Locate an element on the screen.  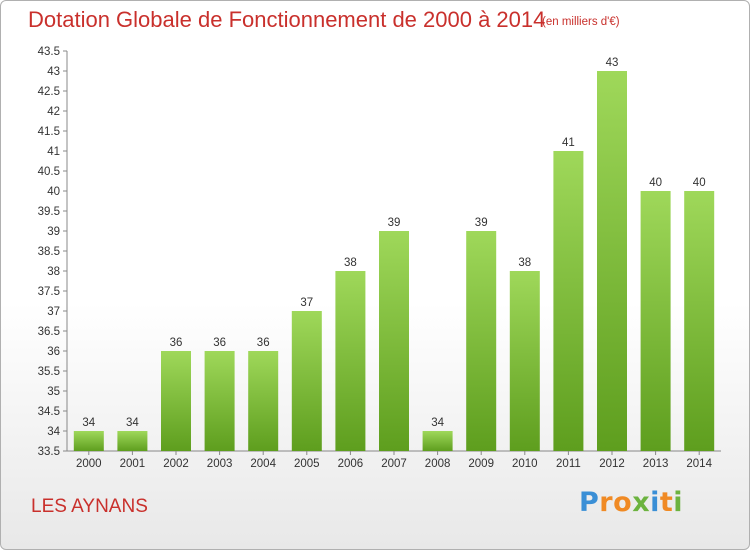
logo-letter: P is located at coordinates (589, 502).